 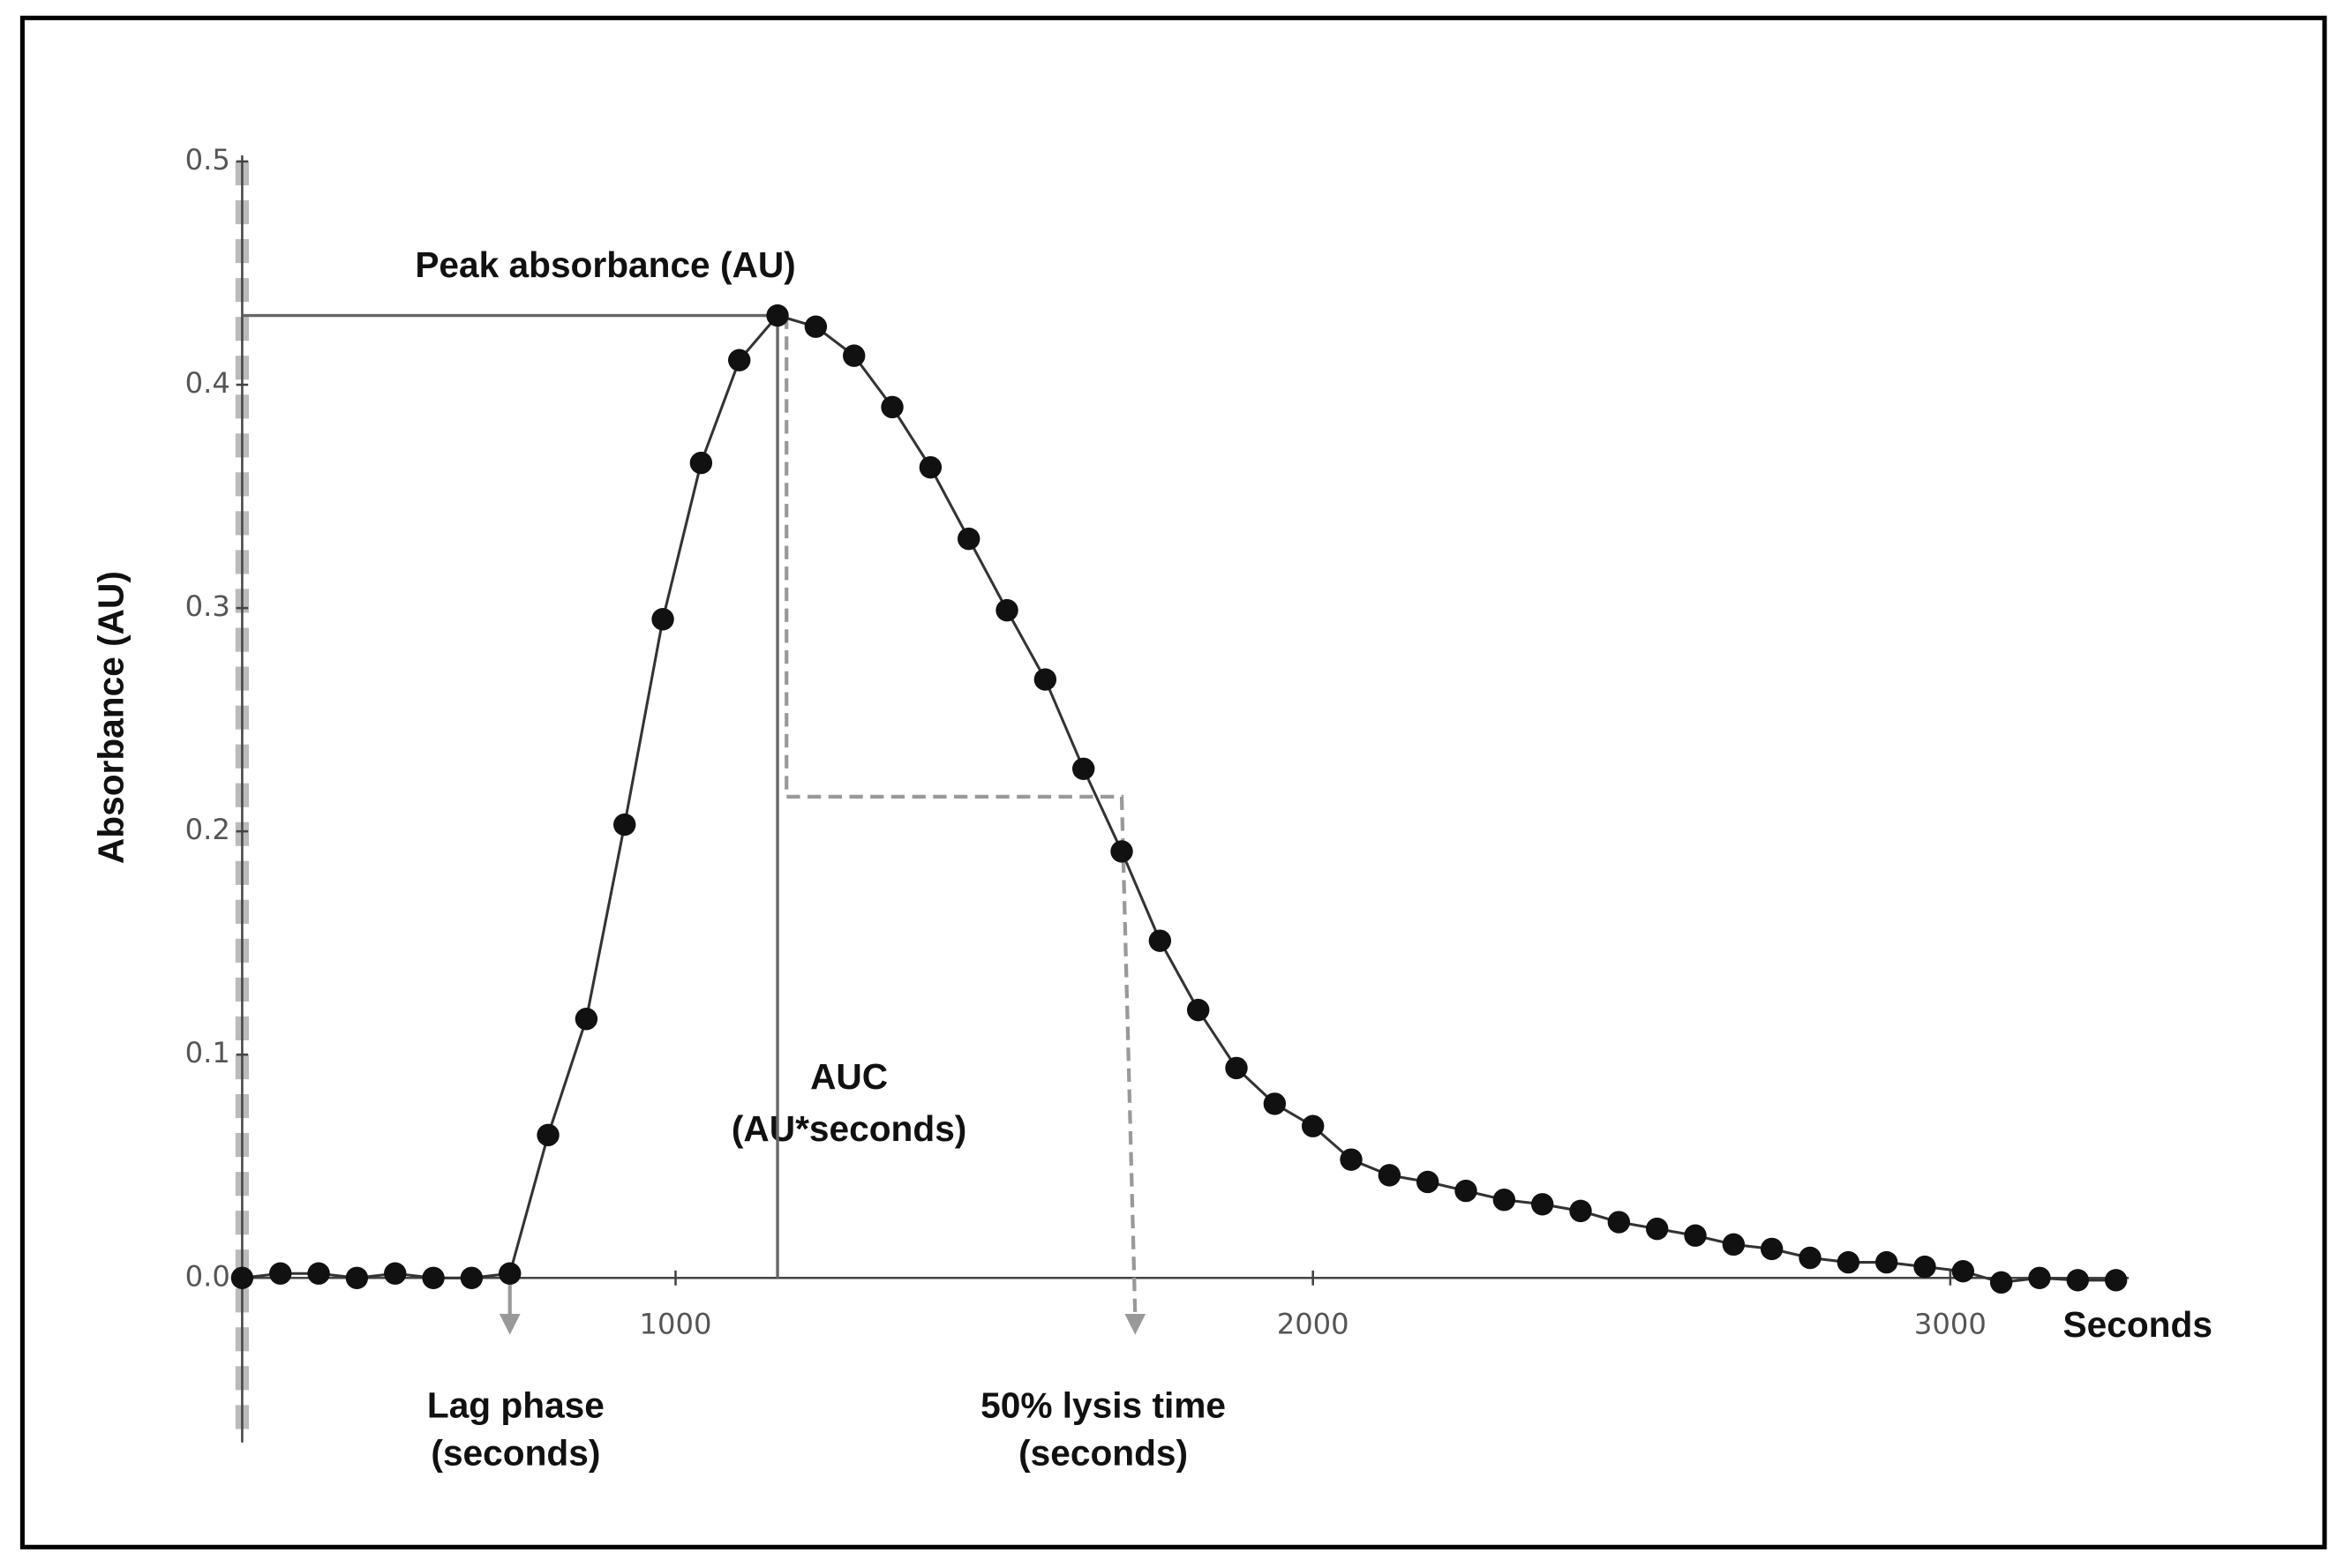 I want to click on lysis-label: (seconds), so click(x=1103, y=1453).